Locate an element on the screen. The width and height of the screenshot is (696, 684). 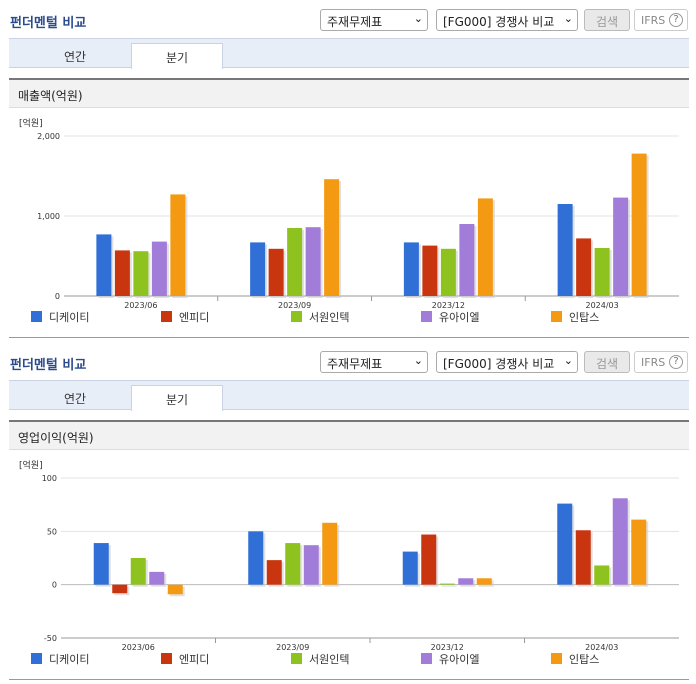
panel-title: 펀더멘털 비교 is located at coordinates (48, 365).